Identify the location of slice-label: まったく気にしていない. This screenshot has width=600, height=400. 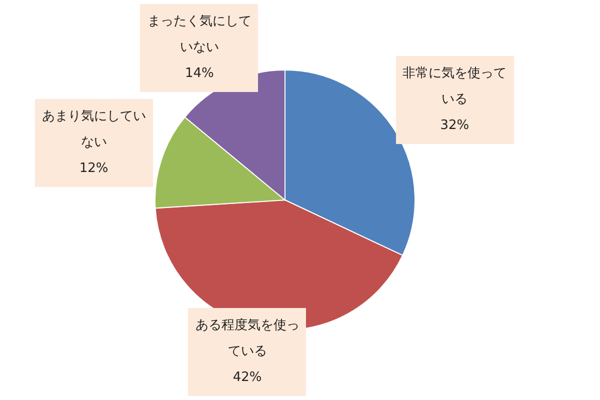
(199, 35).